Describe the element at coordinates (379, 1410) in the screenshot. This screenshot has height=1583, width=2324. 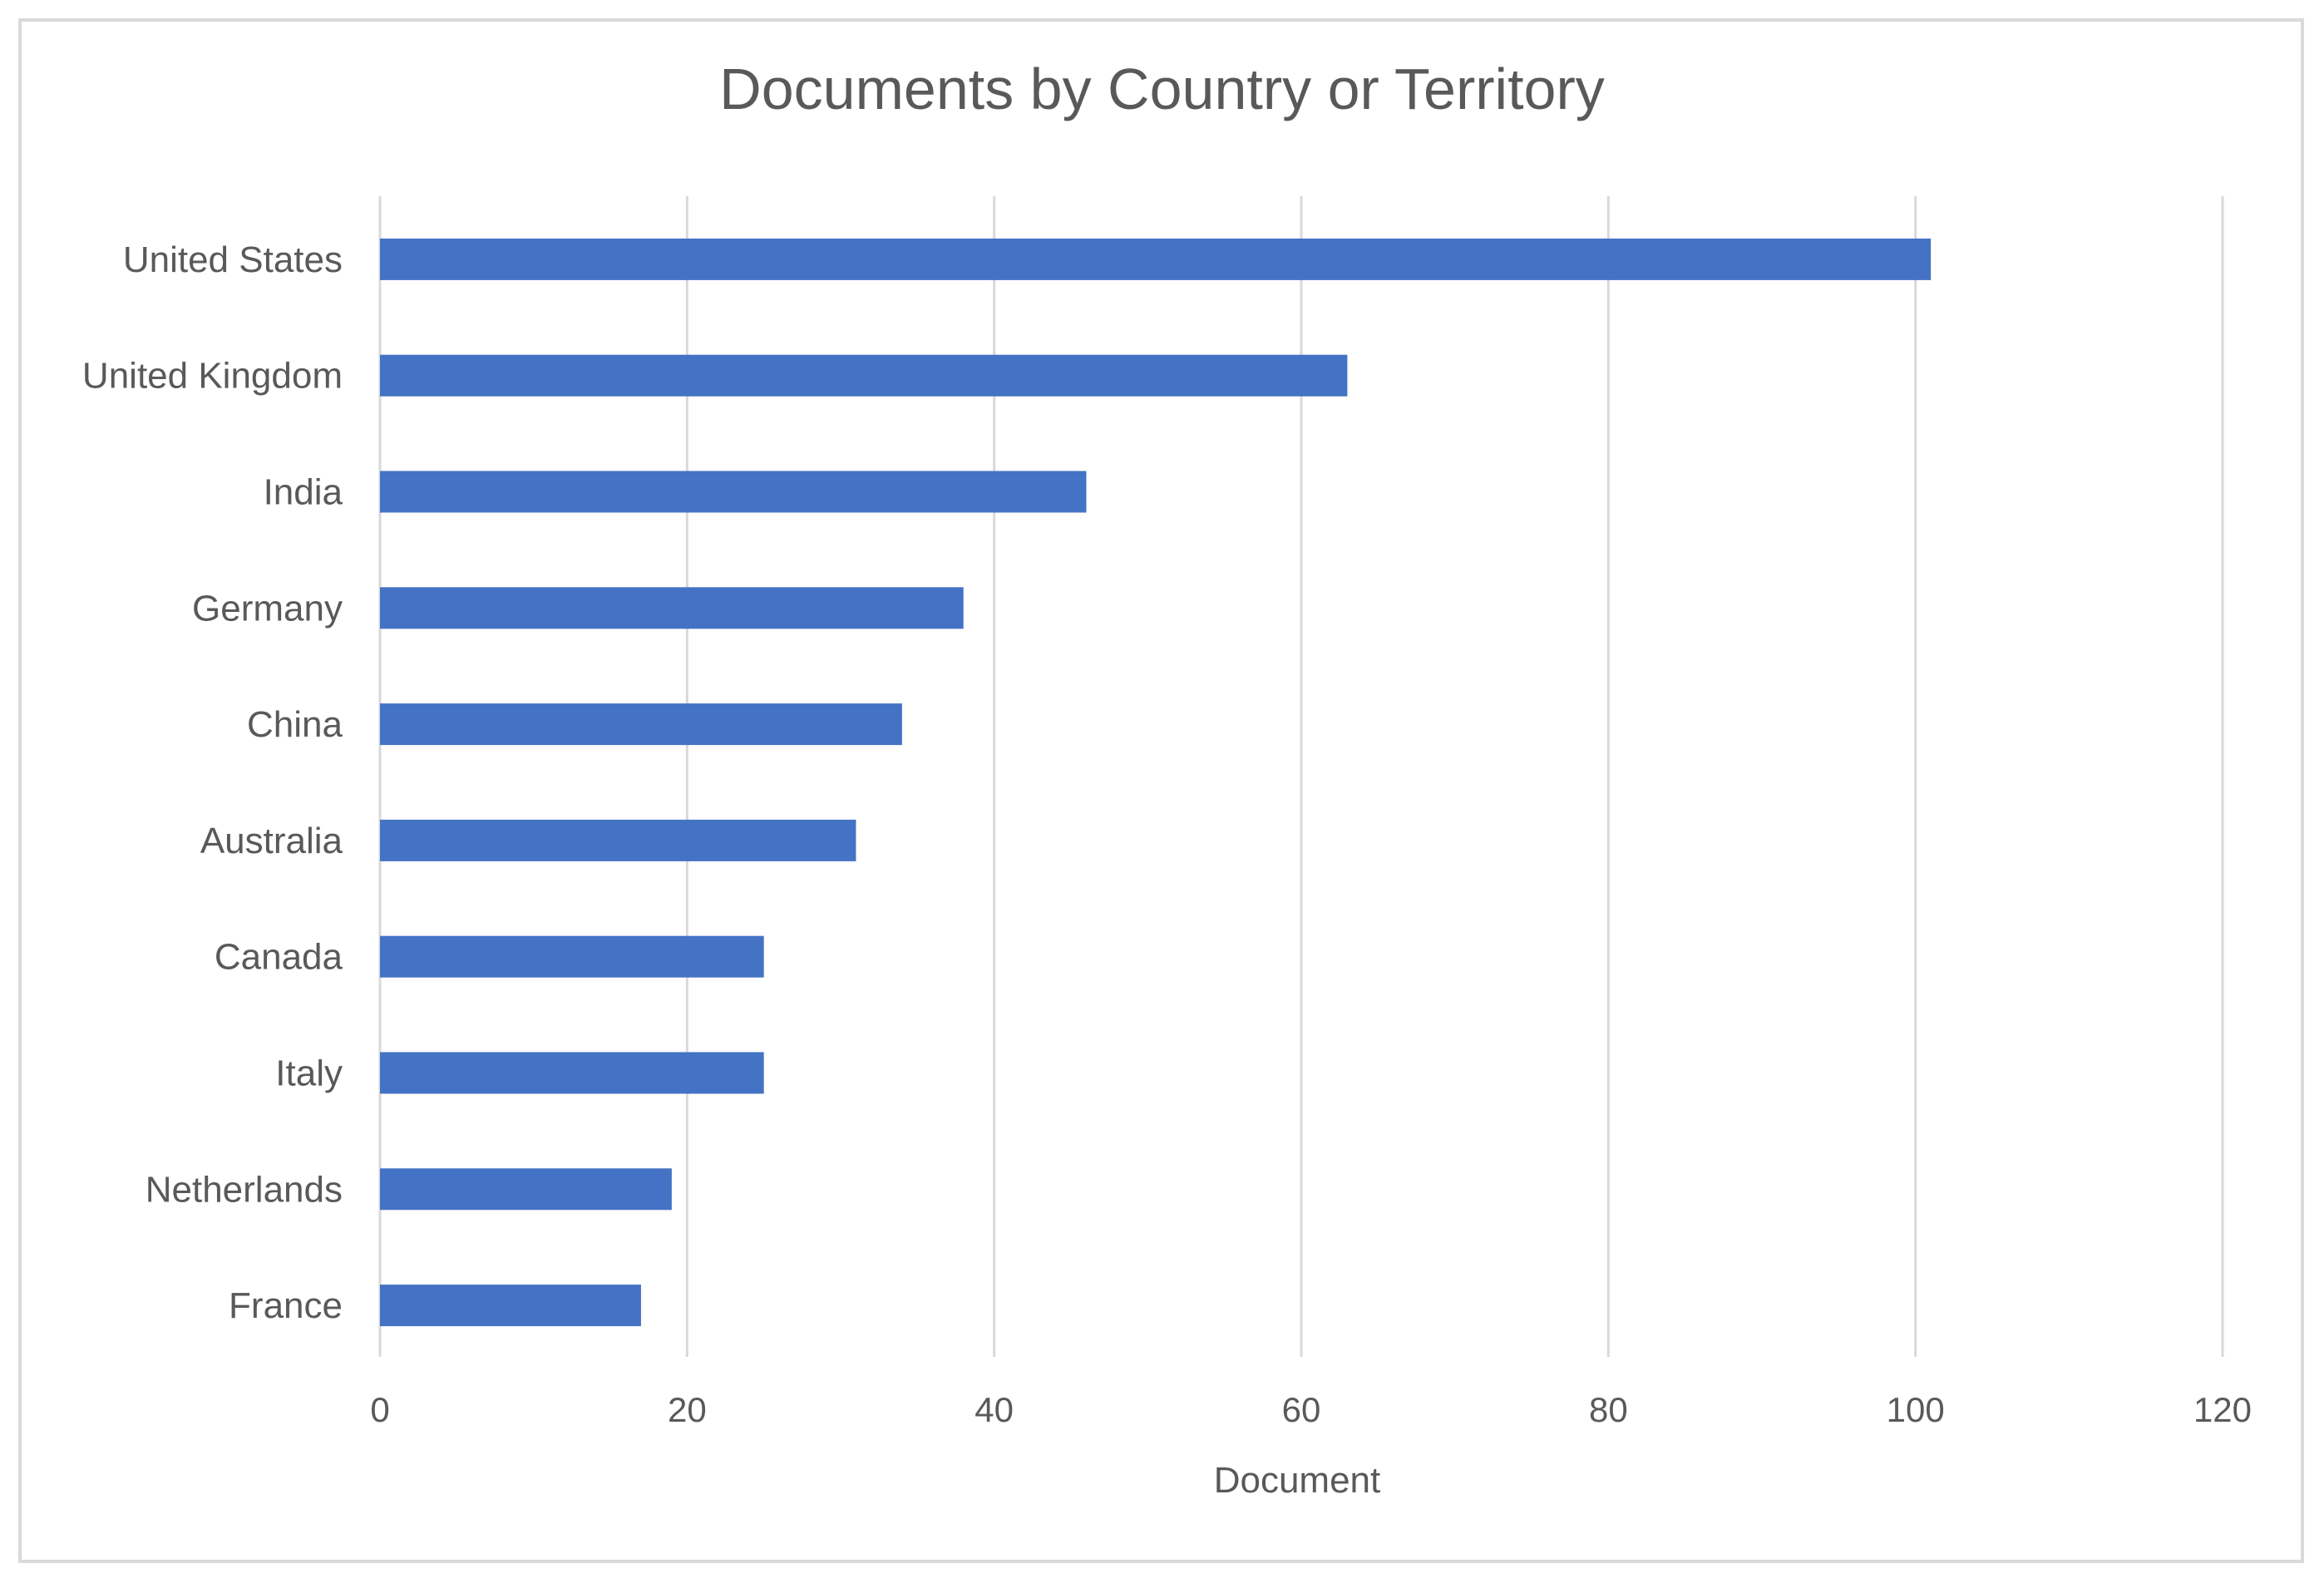
I see `x-tick-label: 0` at that location.